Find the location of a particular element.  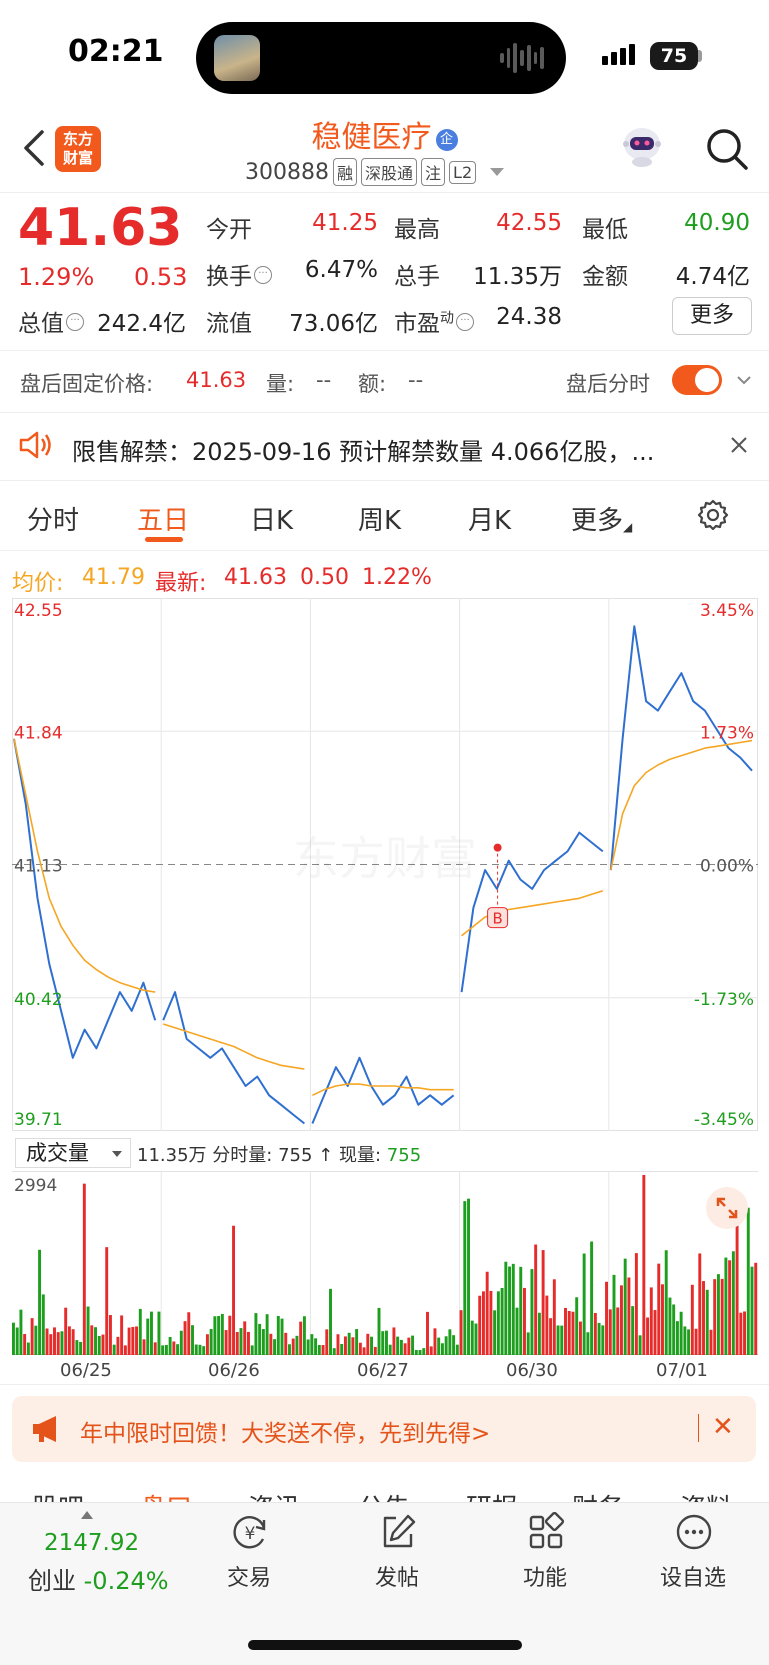

tab-five-day: 五日 is located at coordinates (163, 518).